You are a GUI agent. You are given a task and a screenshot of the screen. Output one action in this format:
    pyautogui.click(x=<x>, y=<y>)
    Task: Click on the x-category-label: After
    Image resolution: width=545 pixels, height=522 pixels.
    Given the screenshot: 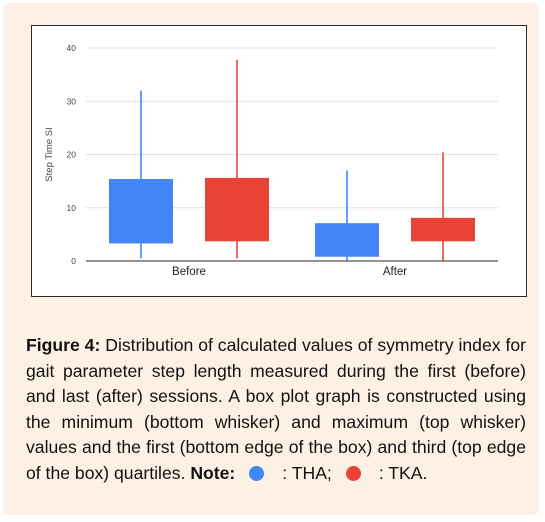 What is the action you would take?
    pyautogui.click(x=395, y=272)
    